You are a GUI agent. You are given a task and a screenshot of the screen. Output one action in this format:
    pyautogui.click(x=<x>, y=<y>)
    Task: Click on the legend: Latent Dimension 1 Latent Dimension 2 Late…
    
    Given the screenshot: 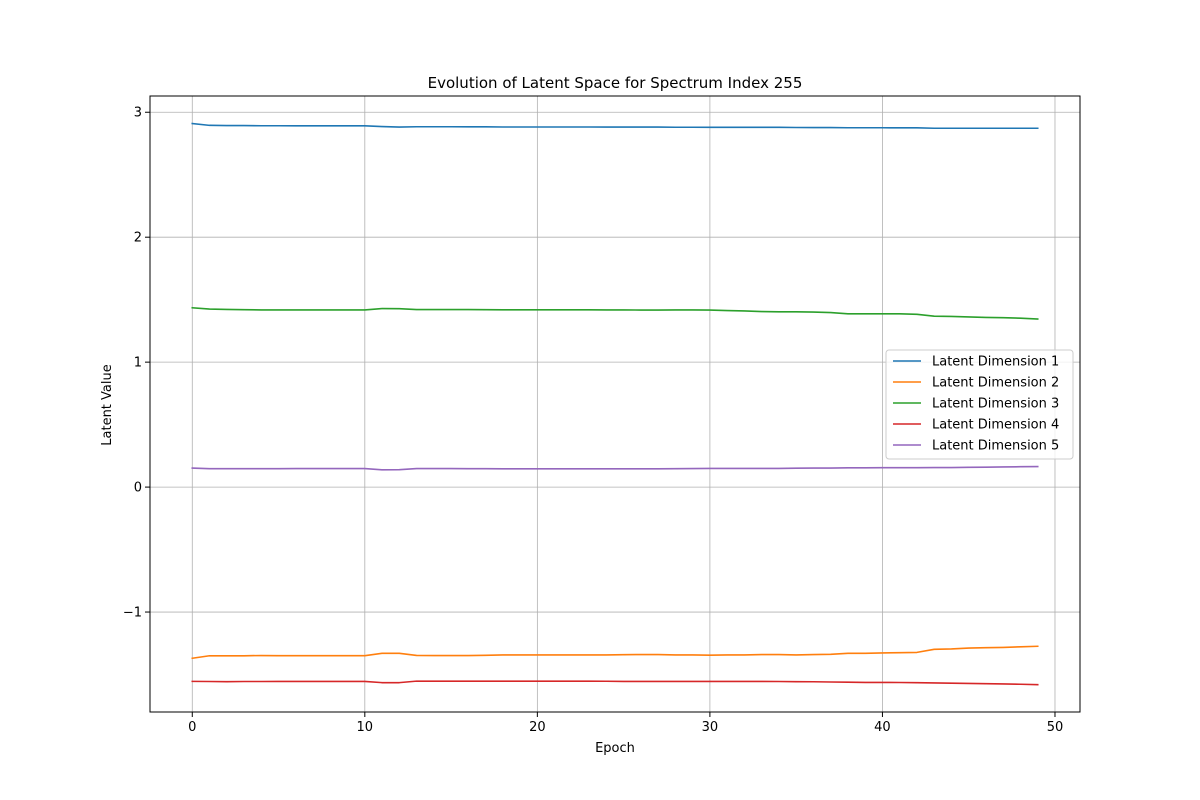 What is the action you would take?
    pyautogui.click(x=979, y=404)
    